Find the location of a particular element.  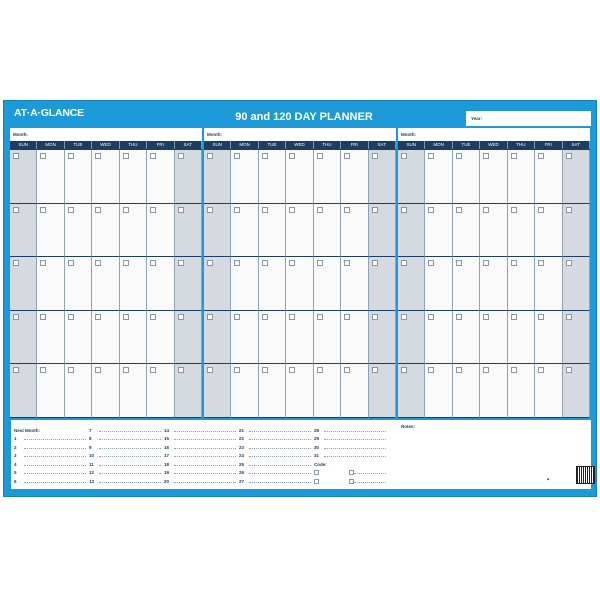

list-line: 6 is located at coordinates (50, 479).